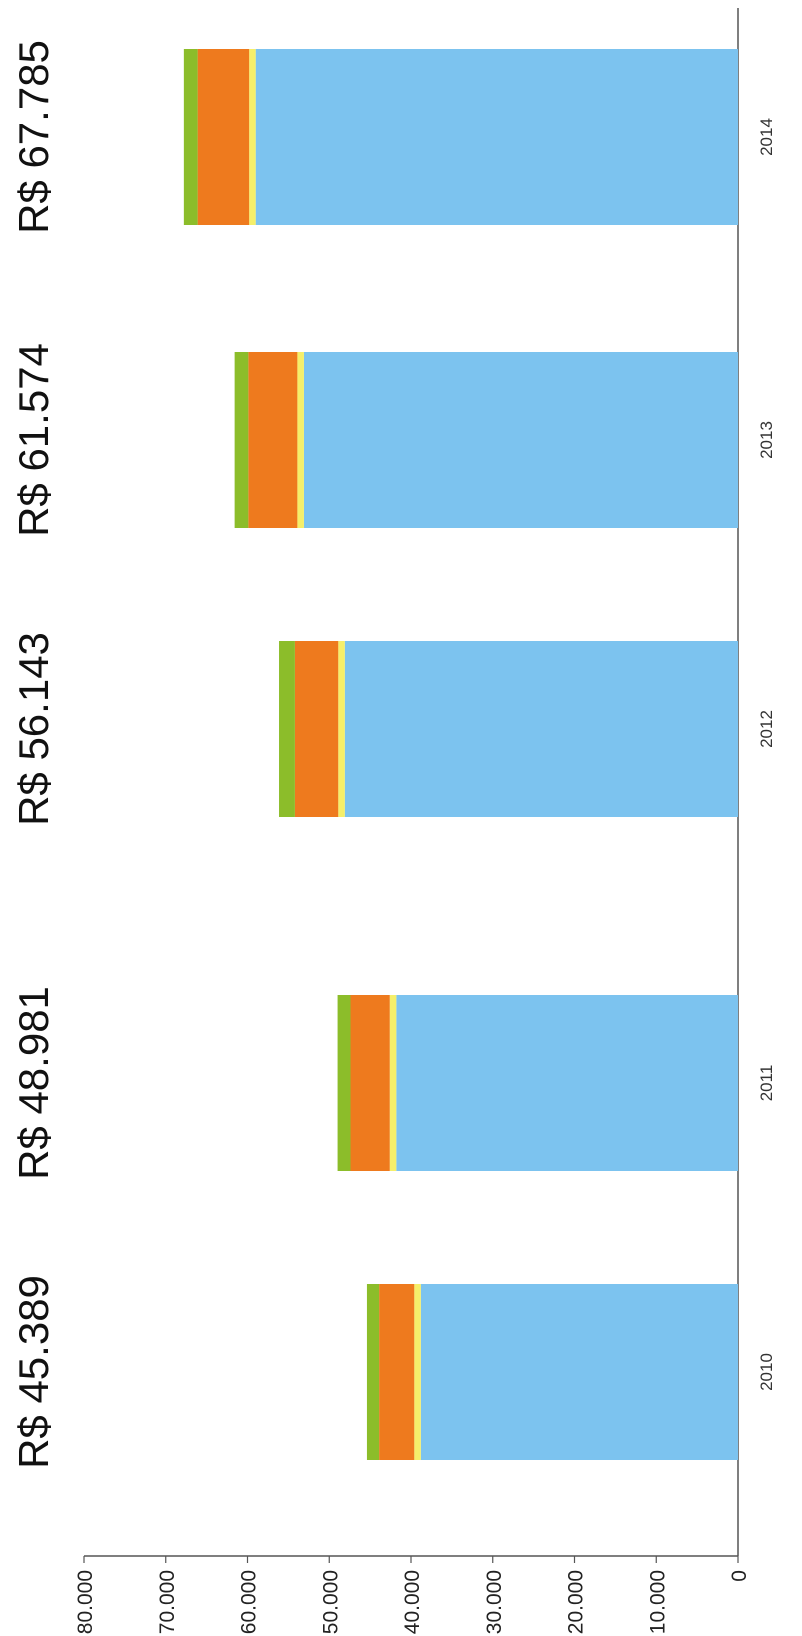 This screenshot has height=1636, width=802. Describe the element at coordinates (33, 1083) in the screenshot. I see `total-label-2011: R$ 48.981` at that location.